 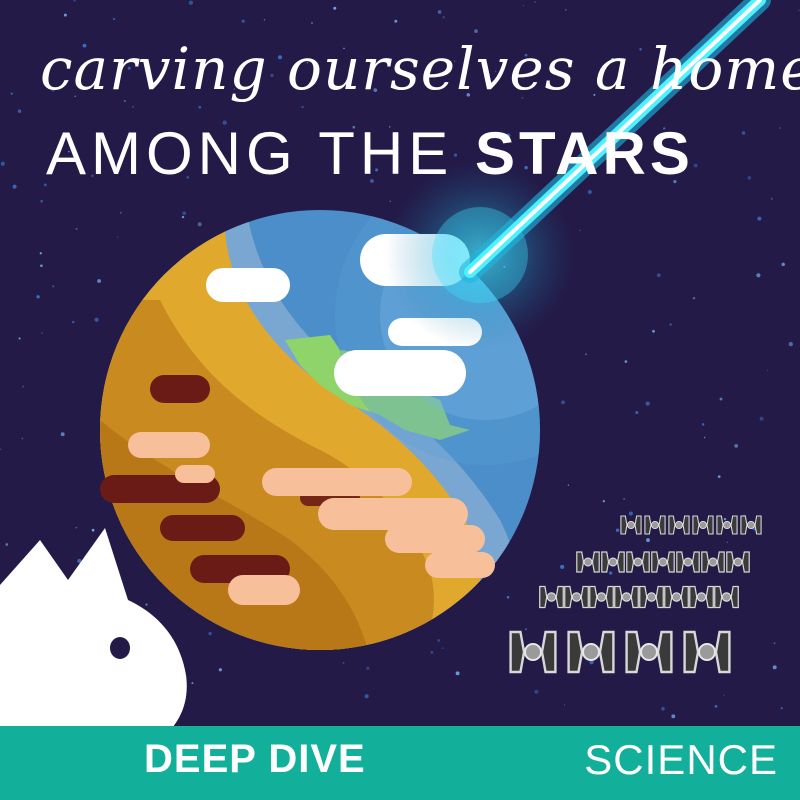 What do you see at coordinates (584, 153) in the screenshot?
I see `headline-stars-word: STARS` at bounding box center [584, 153].